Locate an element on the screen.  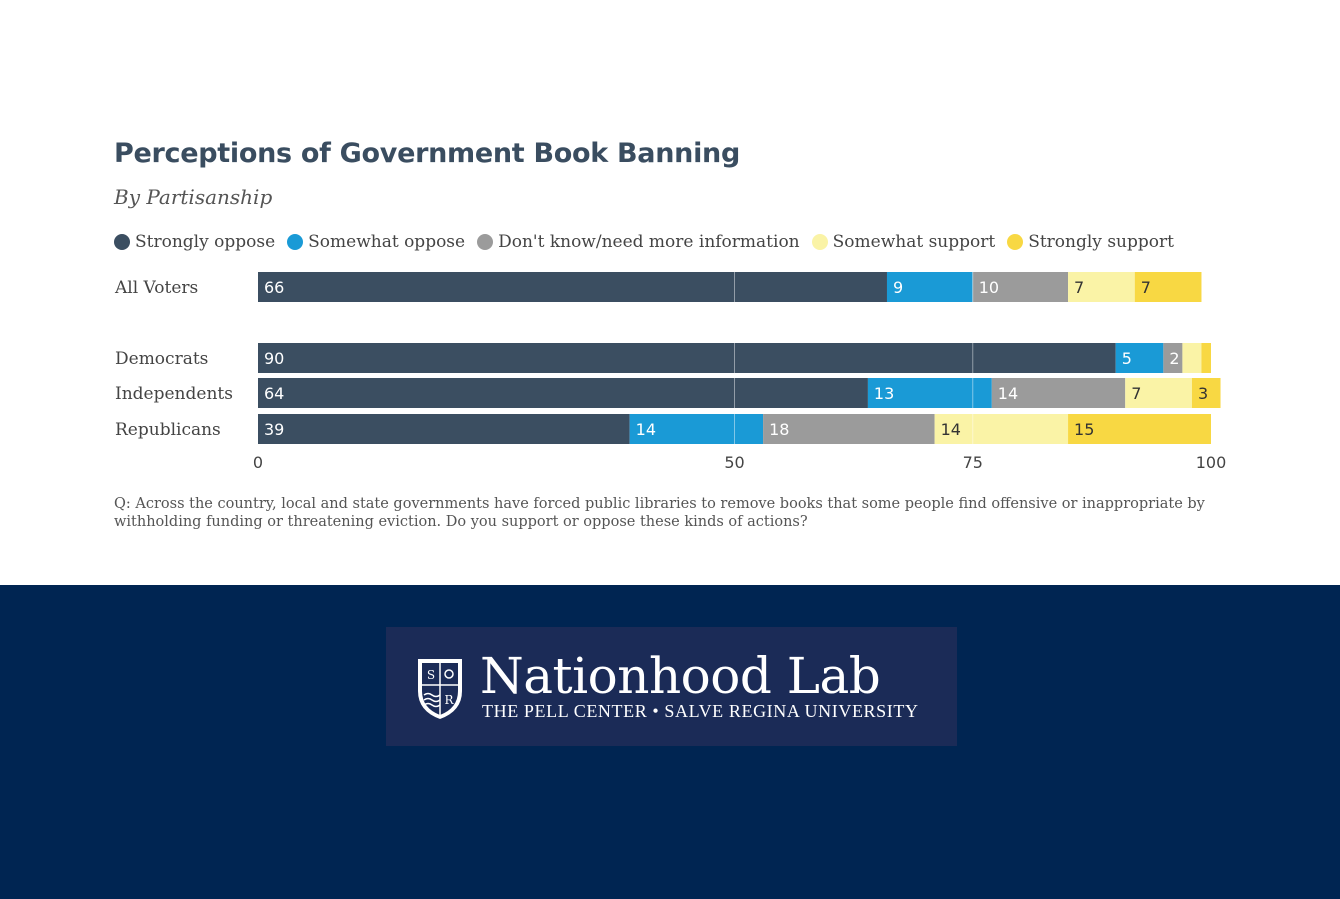
legend-item: Strongly oppose is located at coordinates (194, 242).